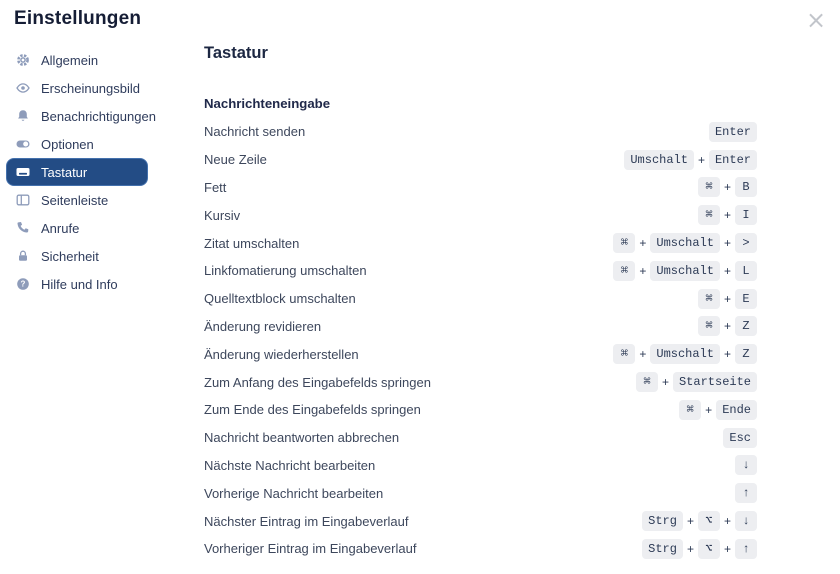 The width and height of the screenshot is (840, 574). I want to click on shortcut-keys: Strg + ⌥ + ↓, so click(699, 521).